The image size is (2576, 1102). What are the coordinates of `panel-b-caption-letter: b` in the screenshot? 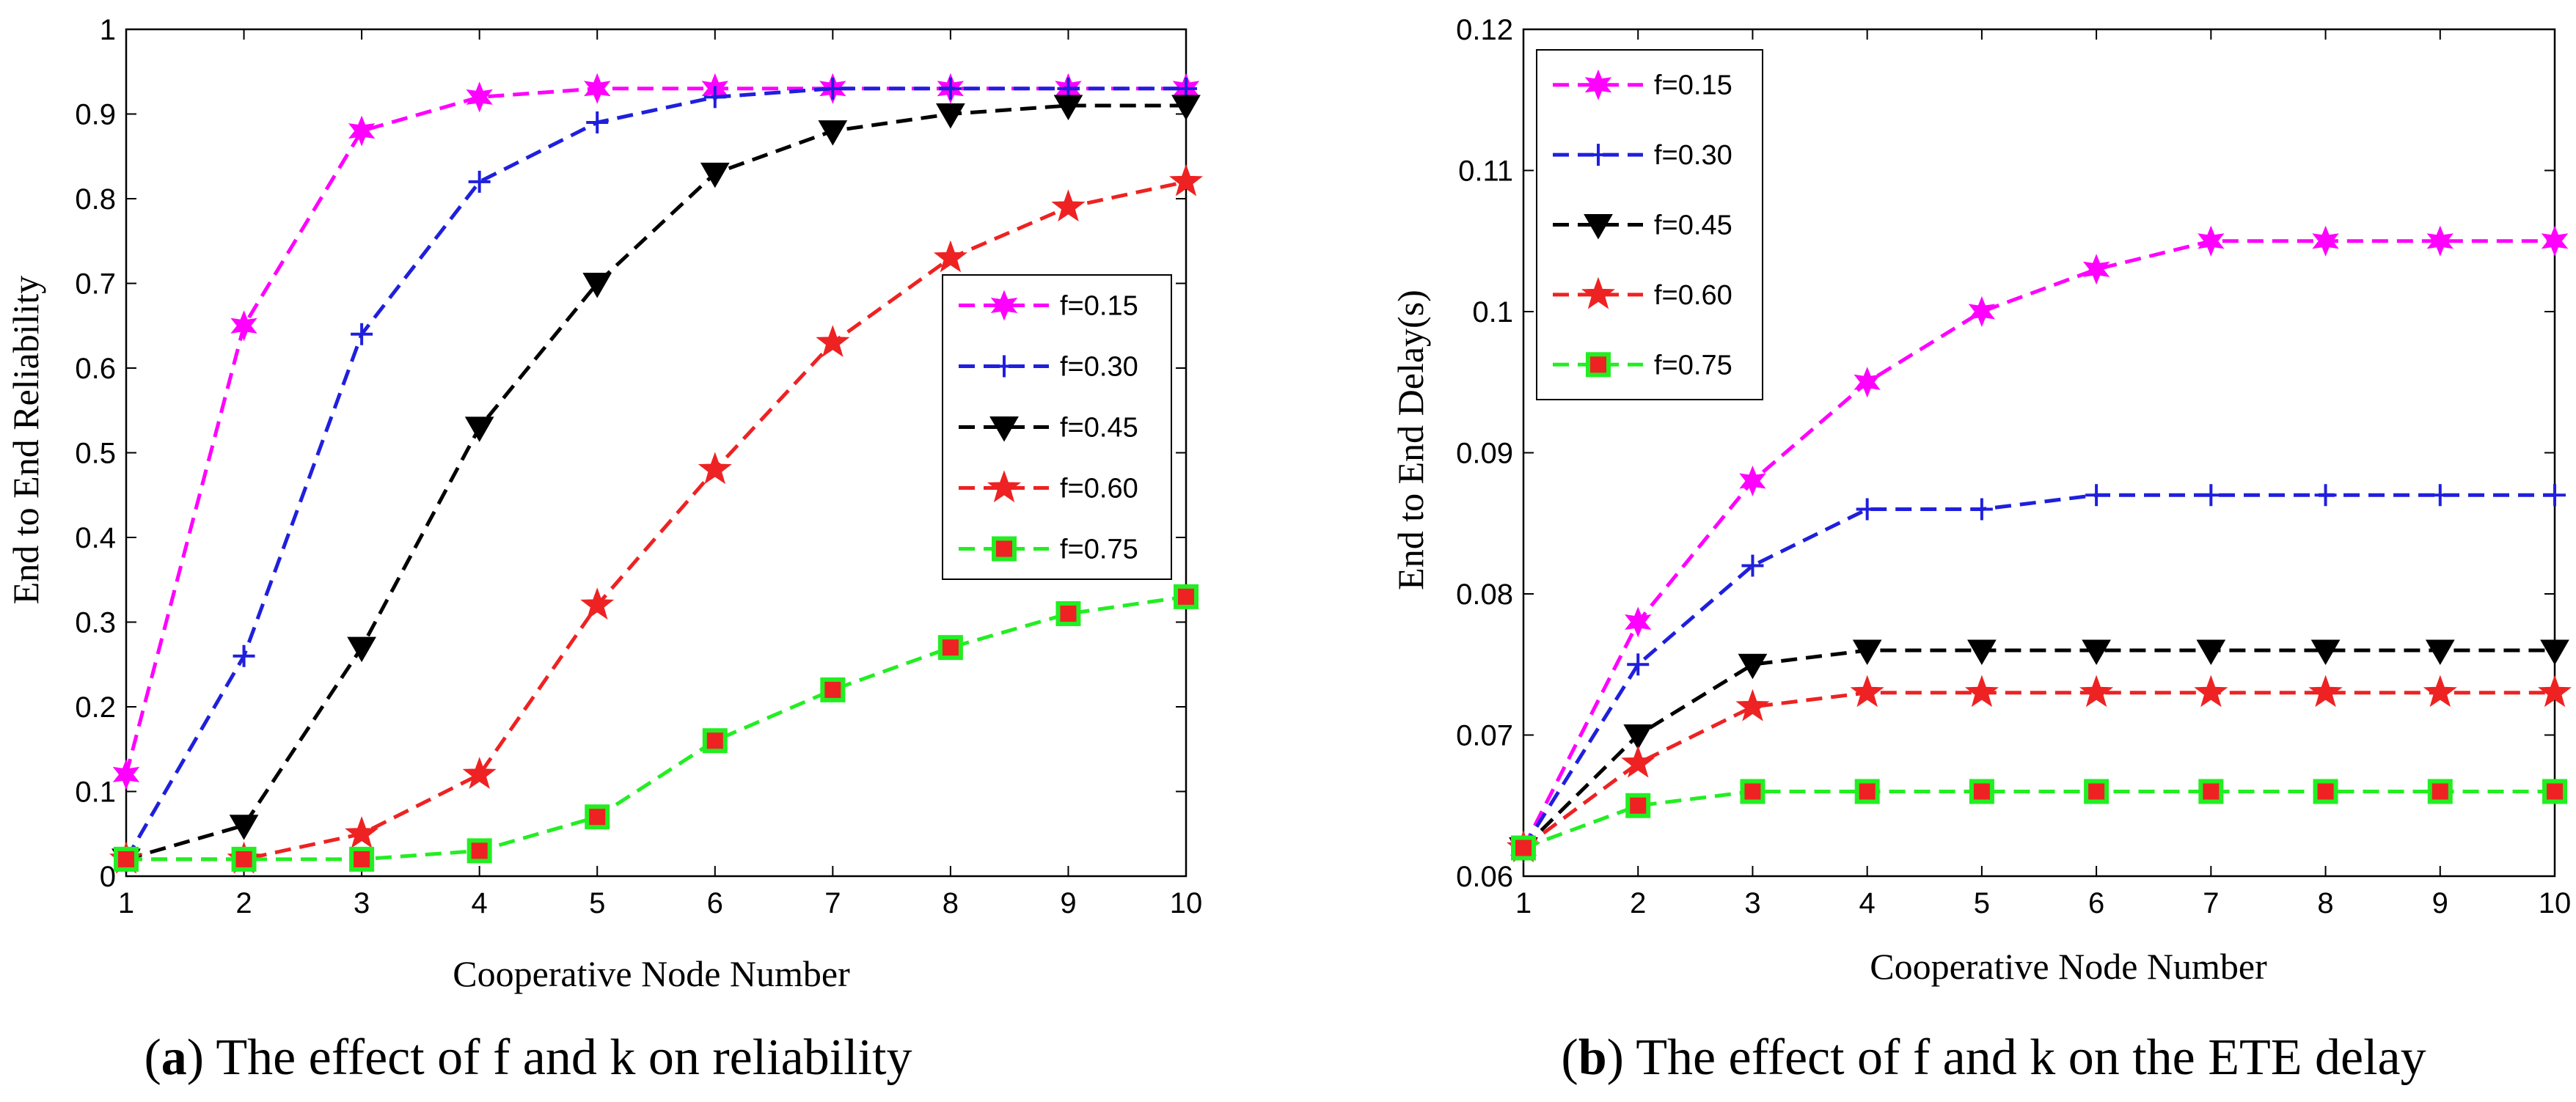 It's located at (1592, 1057).